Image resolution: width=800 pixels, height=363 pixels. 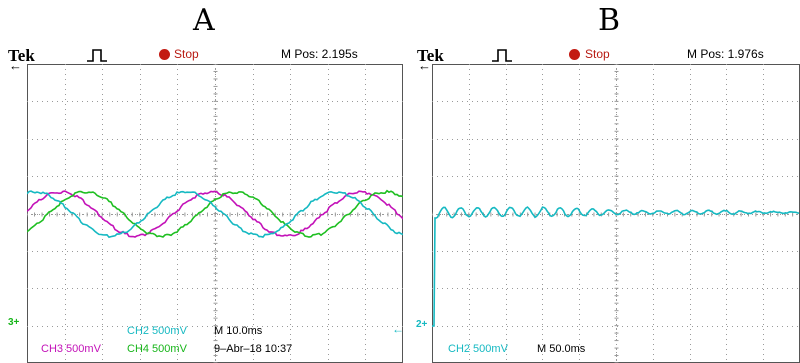 I want to click on ch2-trace, so click(x=215, y=214).